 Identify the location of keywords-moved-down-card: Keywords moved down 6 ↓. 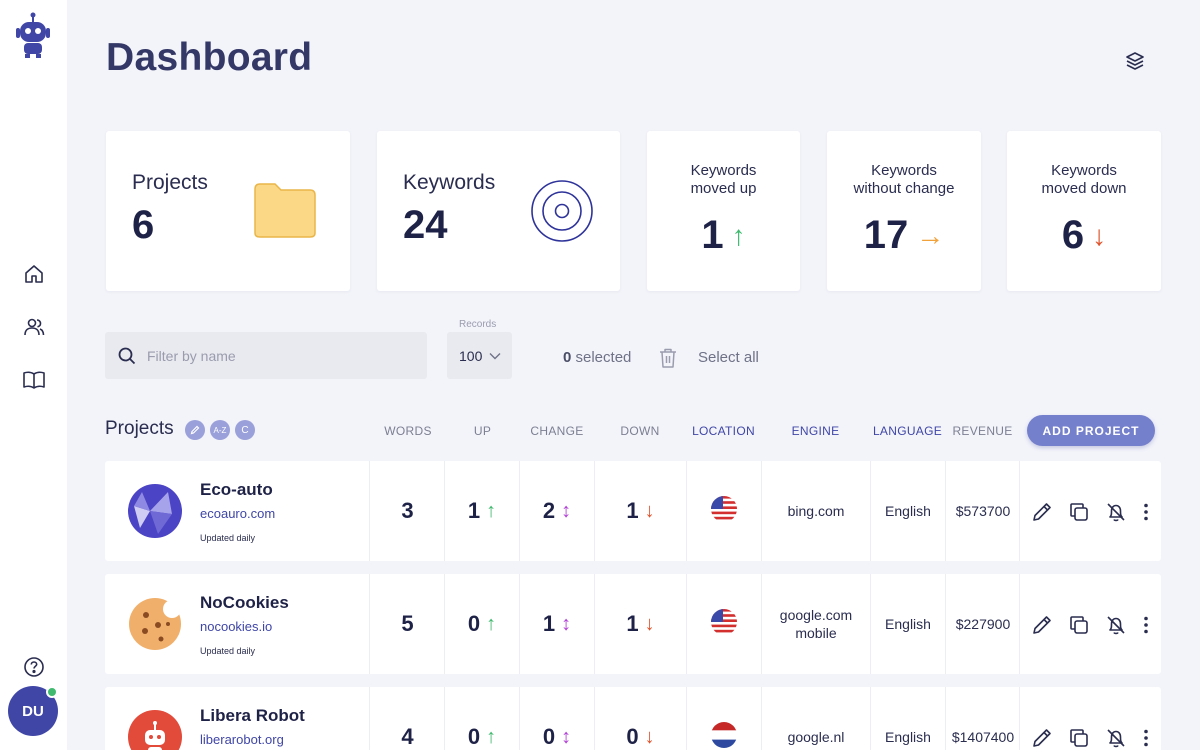
(1084, 211).